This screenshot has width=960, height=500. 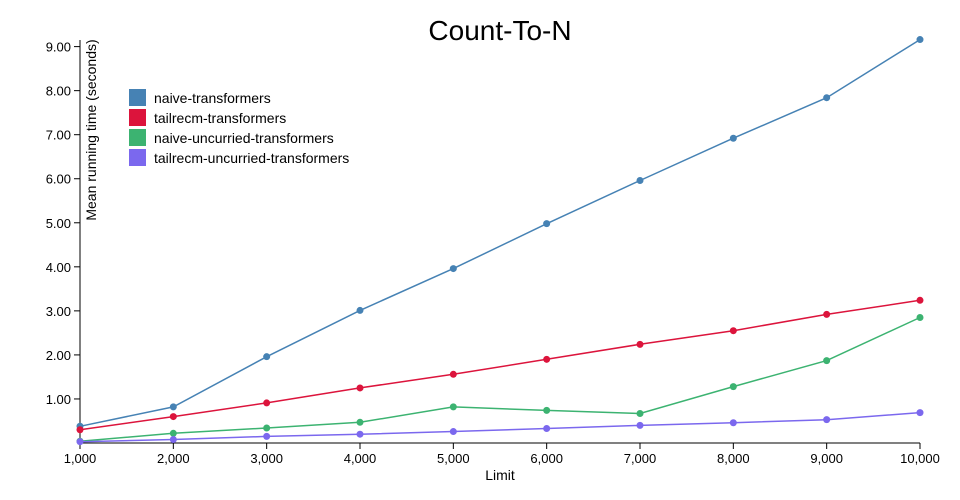 What do you see at coordinates (733, 458) in the screenshot?
I see `x-tick-label: 8,000` at bounding box center [733, 458].